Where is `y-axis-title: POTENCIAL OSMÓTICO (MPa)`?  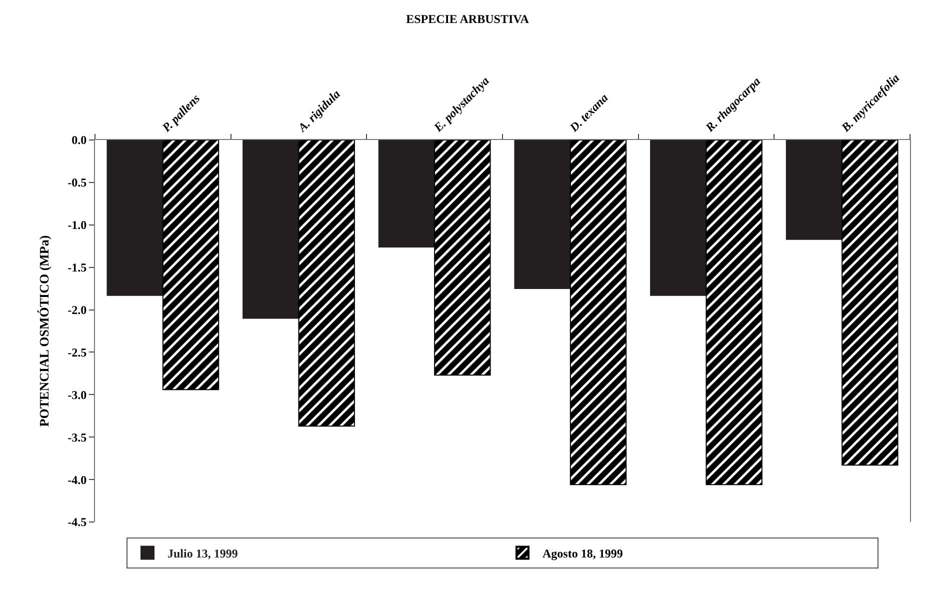 y-axis-title: POTENCIAL OSMÓTICO (MPa) is located at coordinates (44, 331).